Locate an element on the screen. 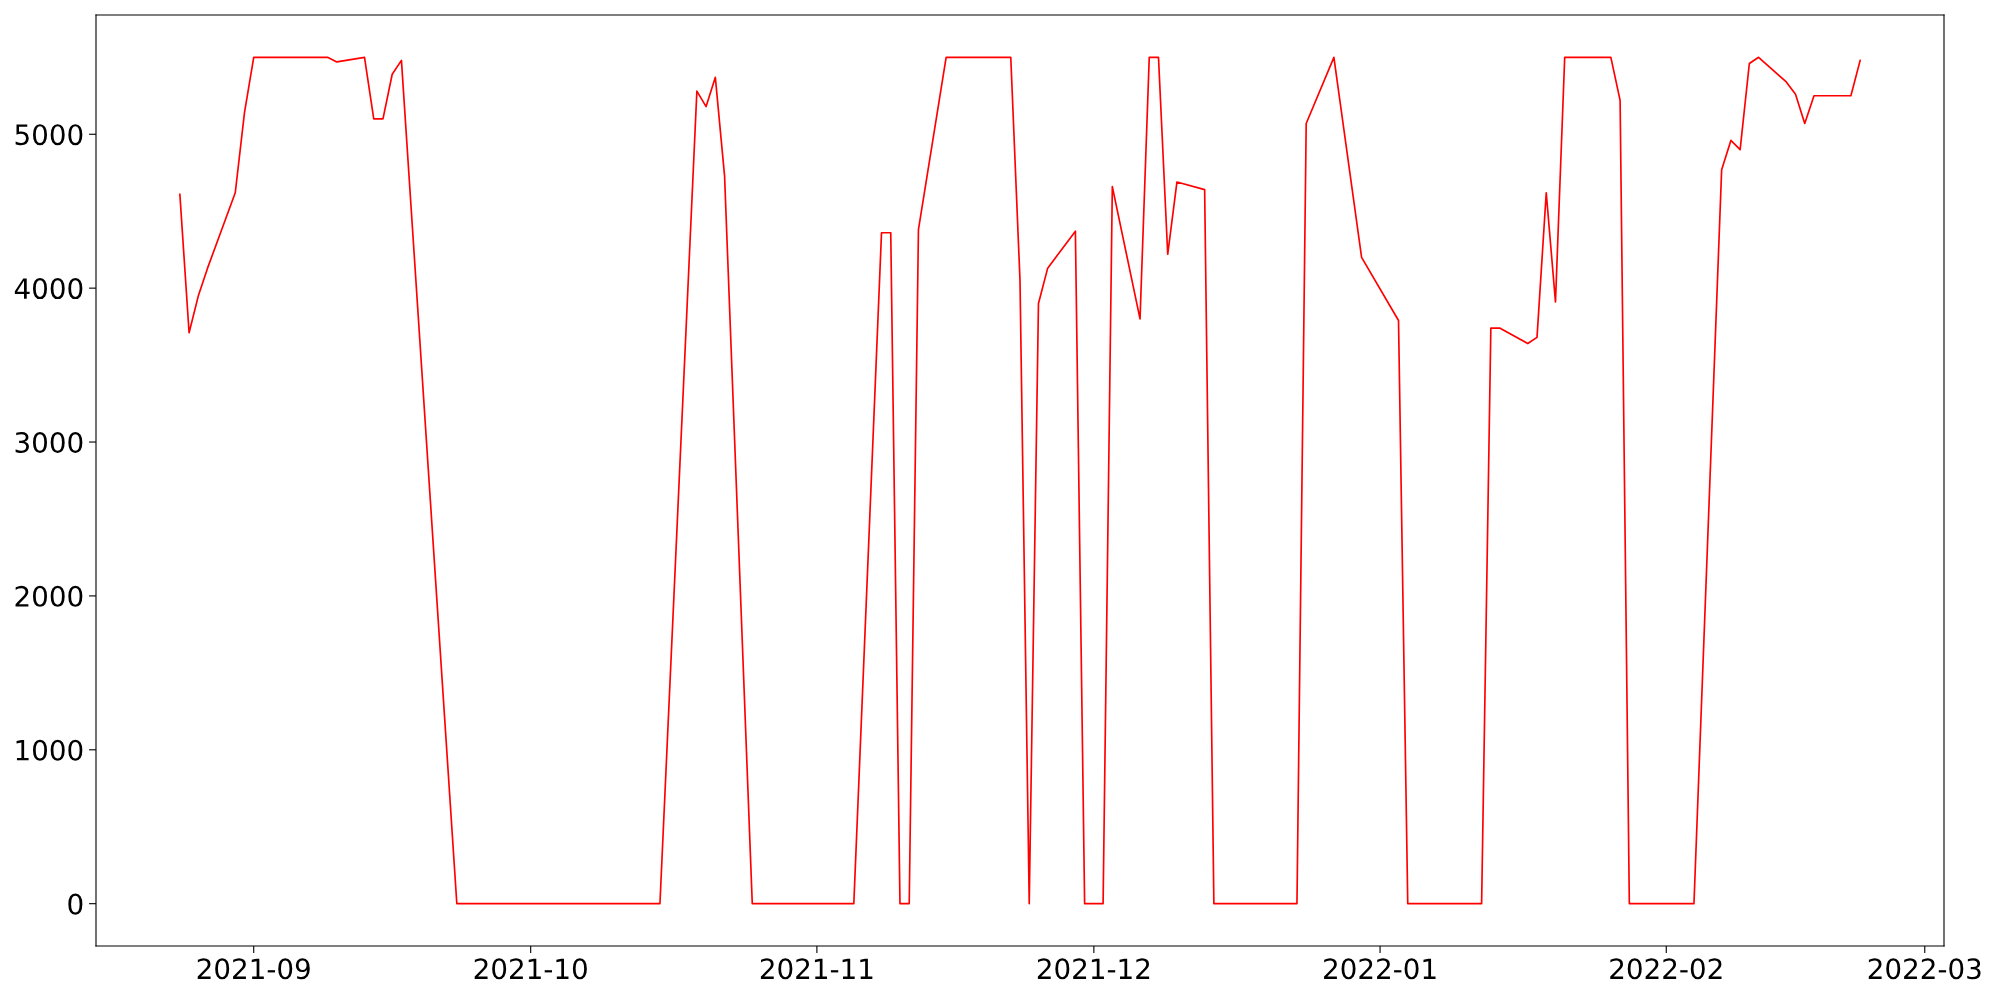 The image size is (2000, 1000). x-tick-label: 2021-12 is located at coordinates (1093, 969).